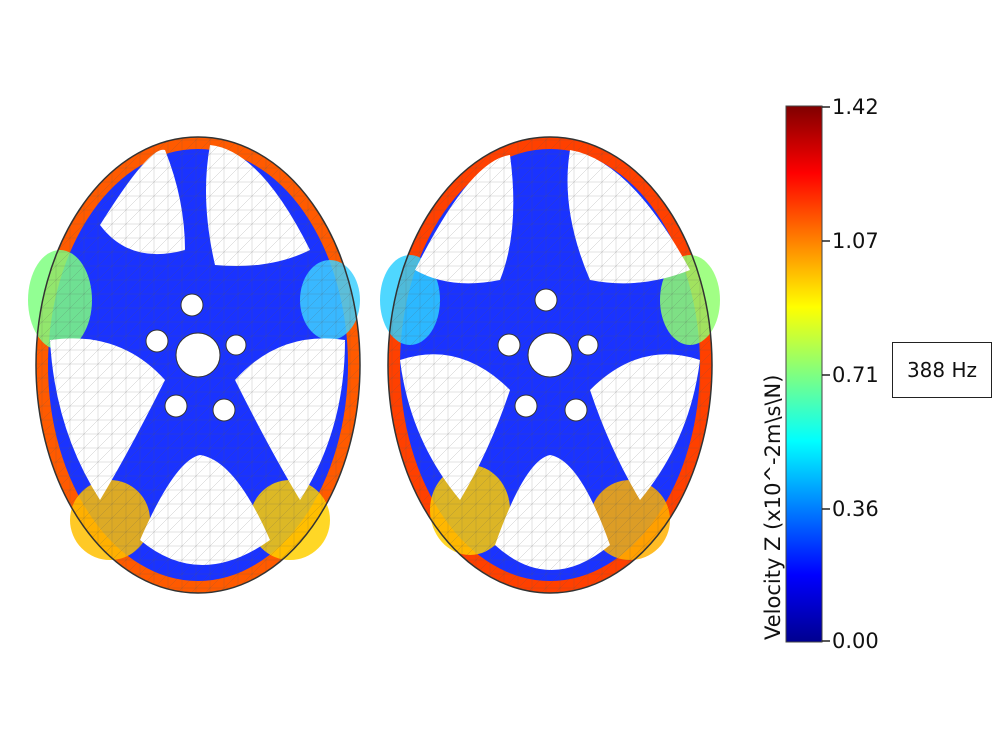  I want to click on colorbar-tick-2: 0.71, so click(855, 375).